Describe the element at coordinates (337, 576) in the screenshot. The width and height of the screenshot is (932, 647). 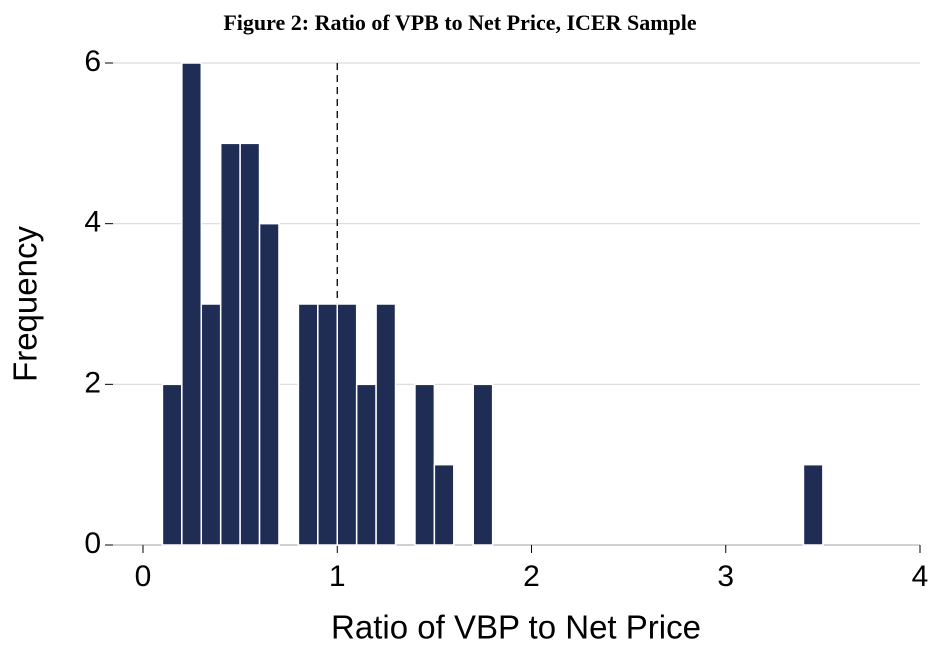
I see `x-tick-label: 1` at that location.